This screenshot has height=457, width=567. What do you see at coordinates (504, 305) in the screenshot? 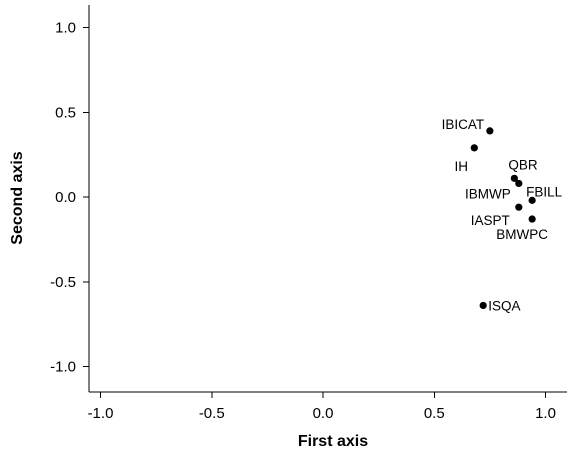
I see `point-label: ISQA` at bounding box center [504, 305].